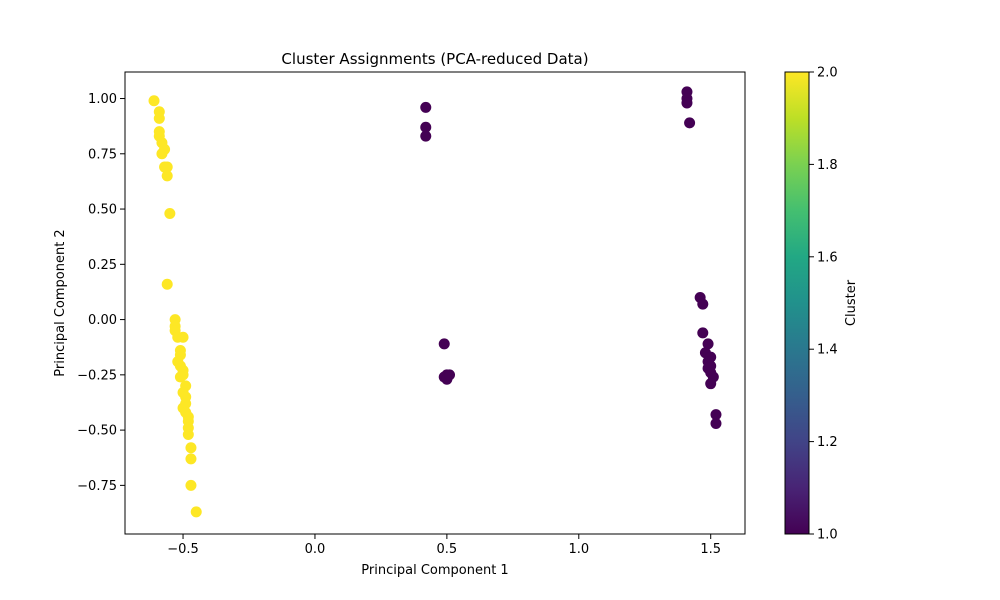 Image resolution: width=1000 pixels, height=600 pixels. I want to click on chart-title: Cluster Assignments (PCA-reduced Data), so click(434, 59).